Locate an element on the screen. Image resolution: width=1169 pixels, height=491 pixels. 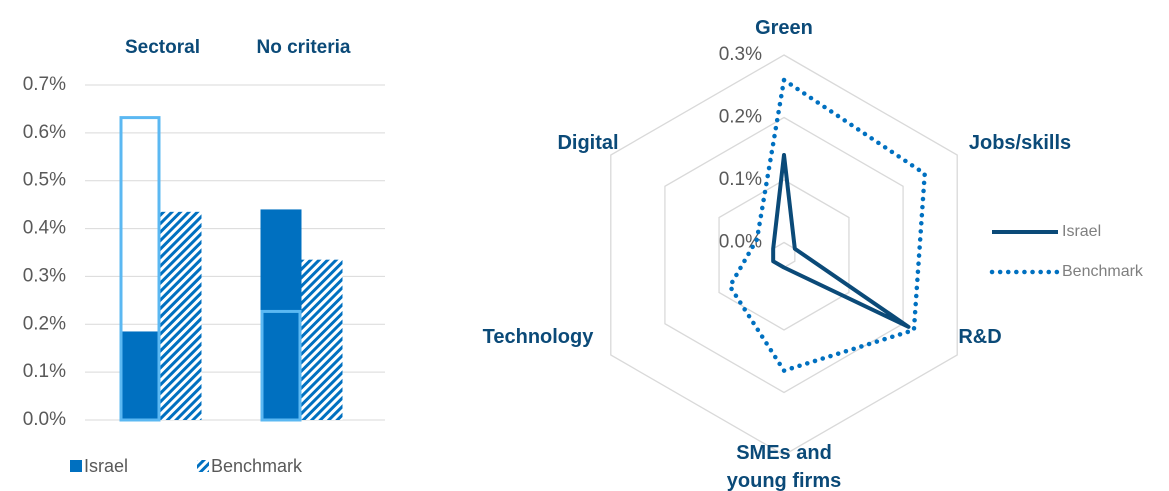
r-tick-label: 0.0% is located at coordinates (740, 242).